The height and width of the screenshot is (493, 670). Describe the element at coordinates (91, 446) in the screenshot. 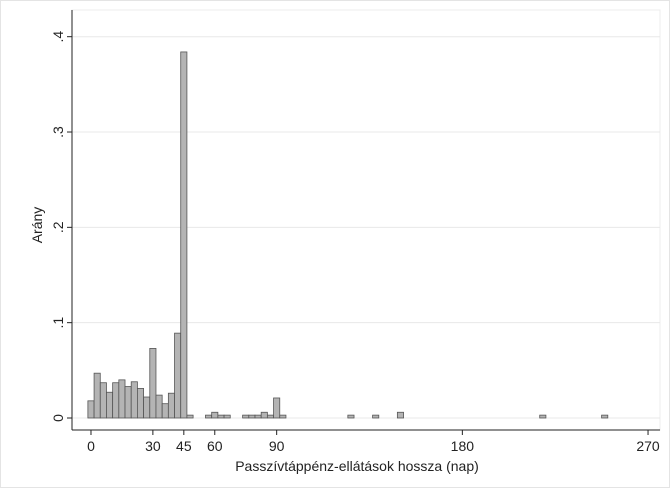

I see `x-tick-label: 0` at that location.